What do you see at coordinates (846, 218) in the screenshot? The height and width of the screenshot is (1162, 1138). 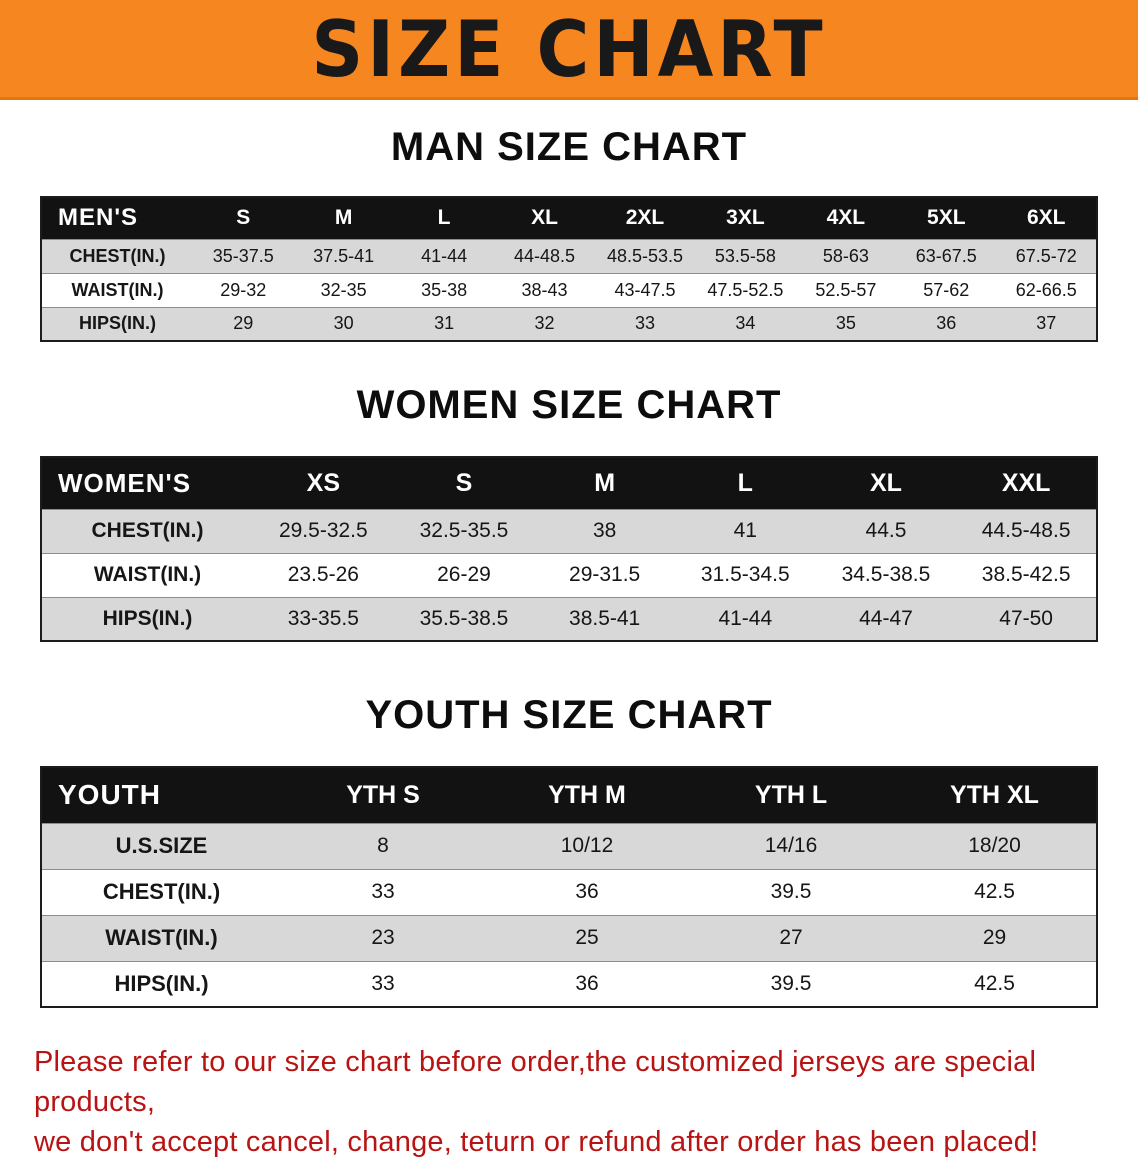 I see `size-column-header: 4XL` at bounding box center [846, 218].